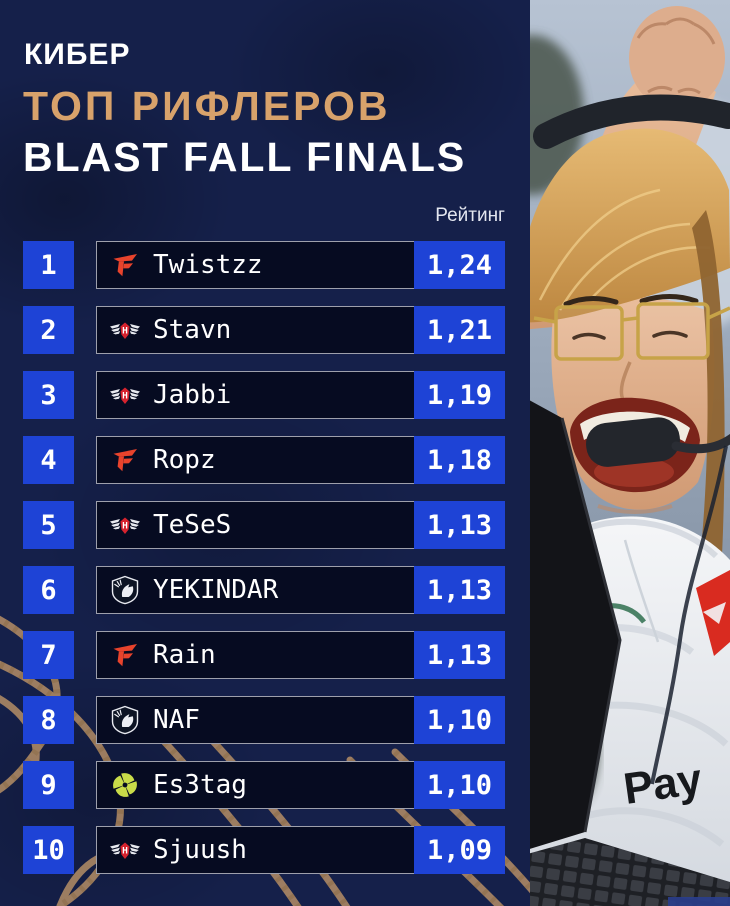  Describe the element at coordinates (300, 850) in the screenshot. I see `player-cell: Sjuush 1,09` at that location.